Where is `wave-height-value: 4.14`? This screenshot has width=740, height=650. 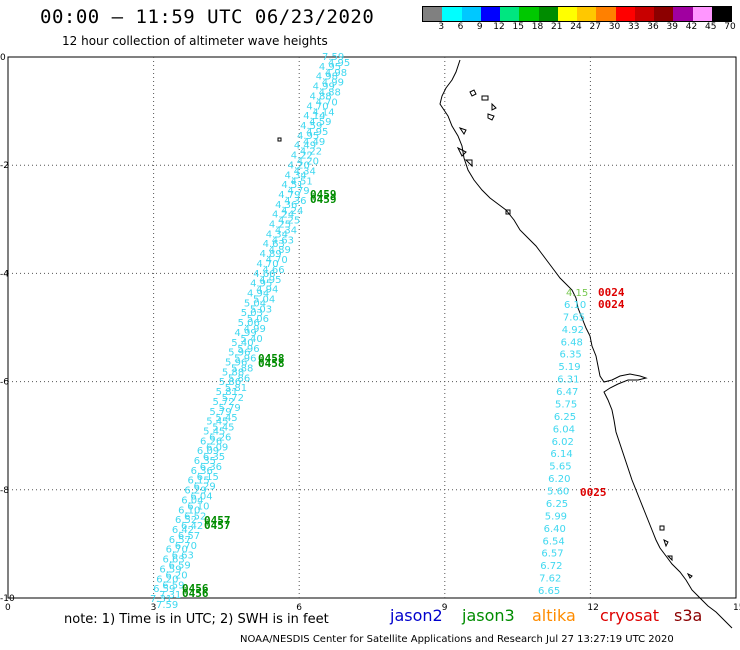
wave-height-value: 4.14 is located at coordinates (323, 112).